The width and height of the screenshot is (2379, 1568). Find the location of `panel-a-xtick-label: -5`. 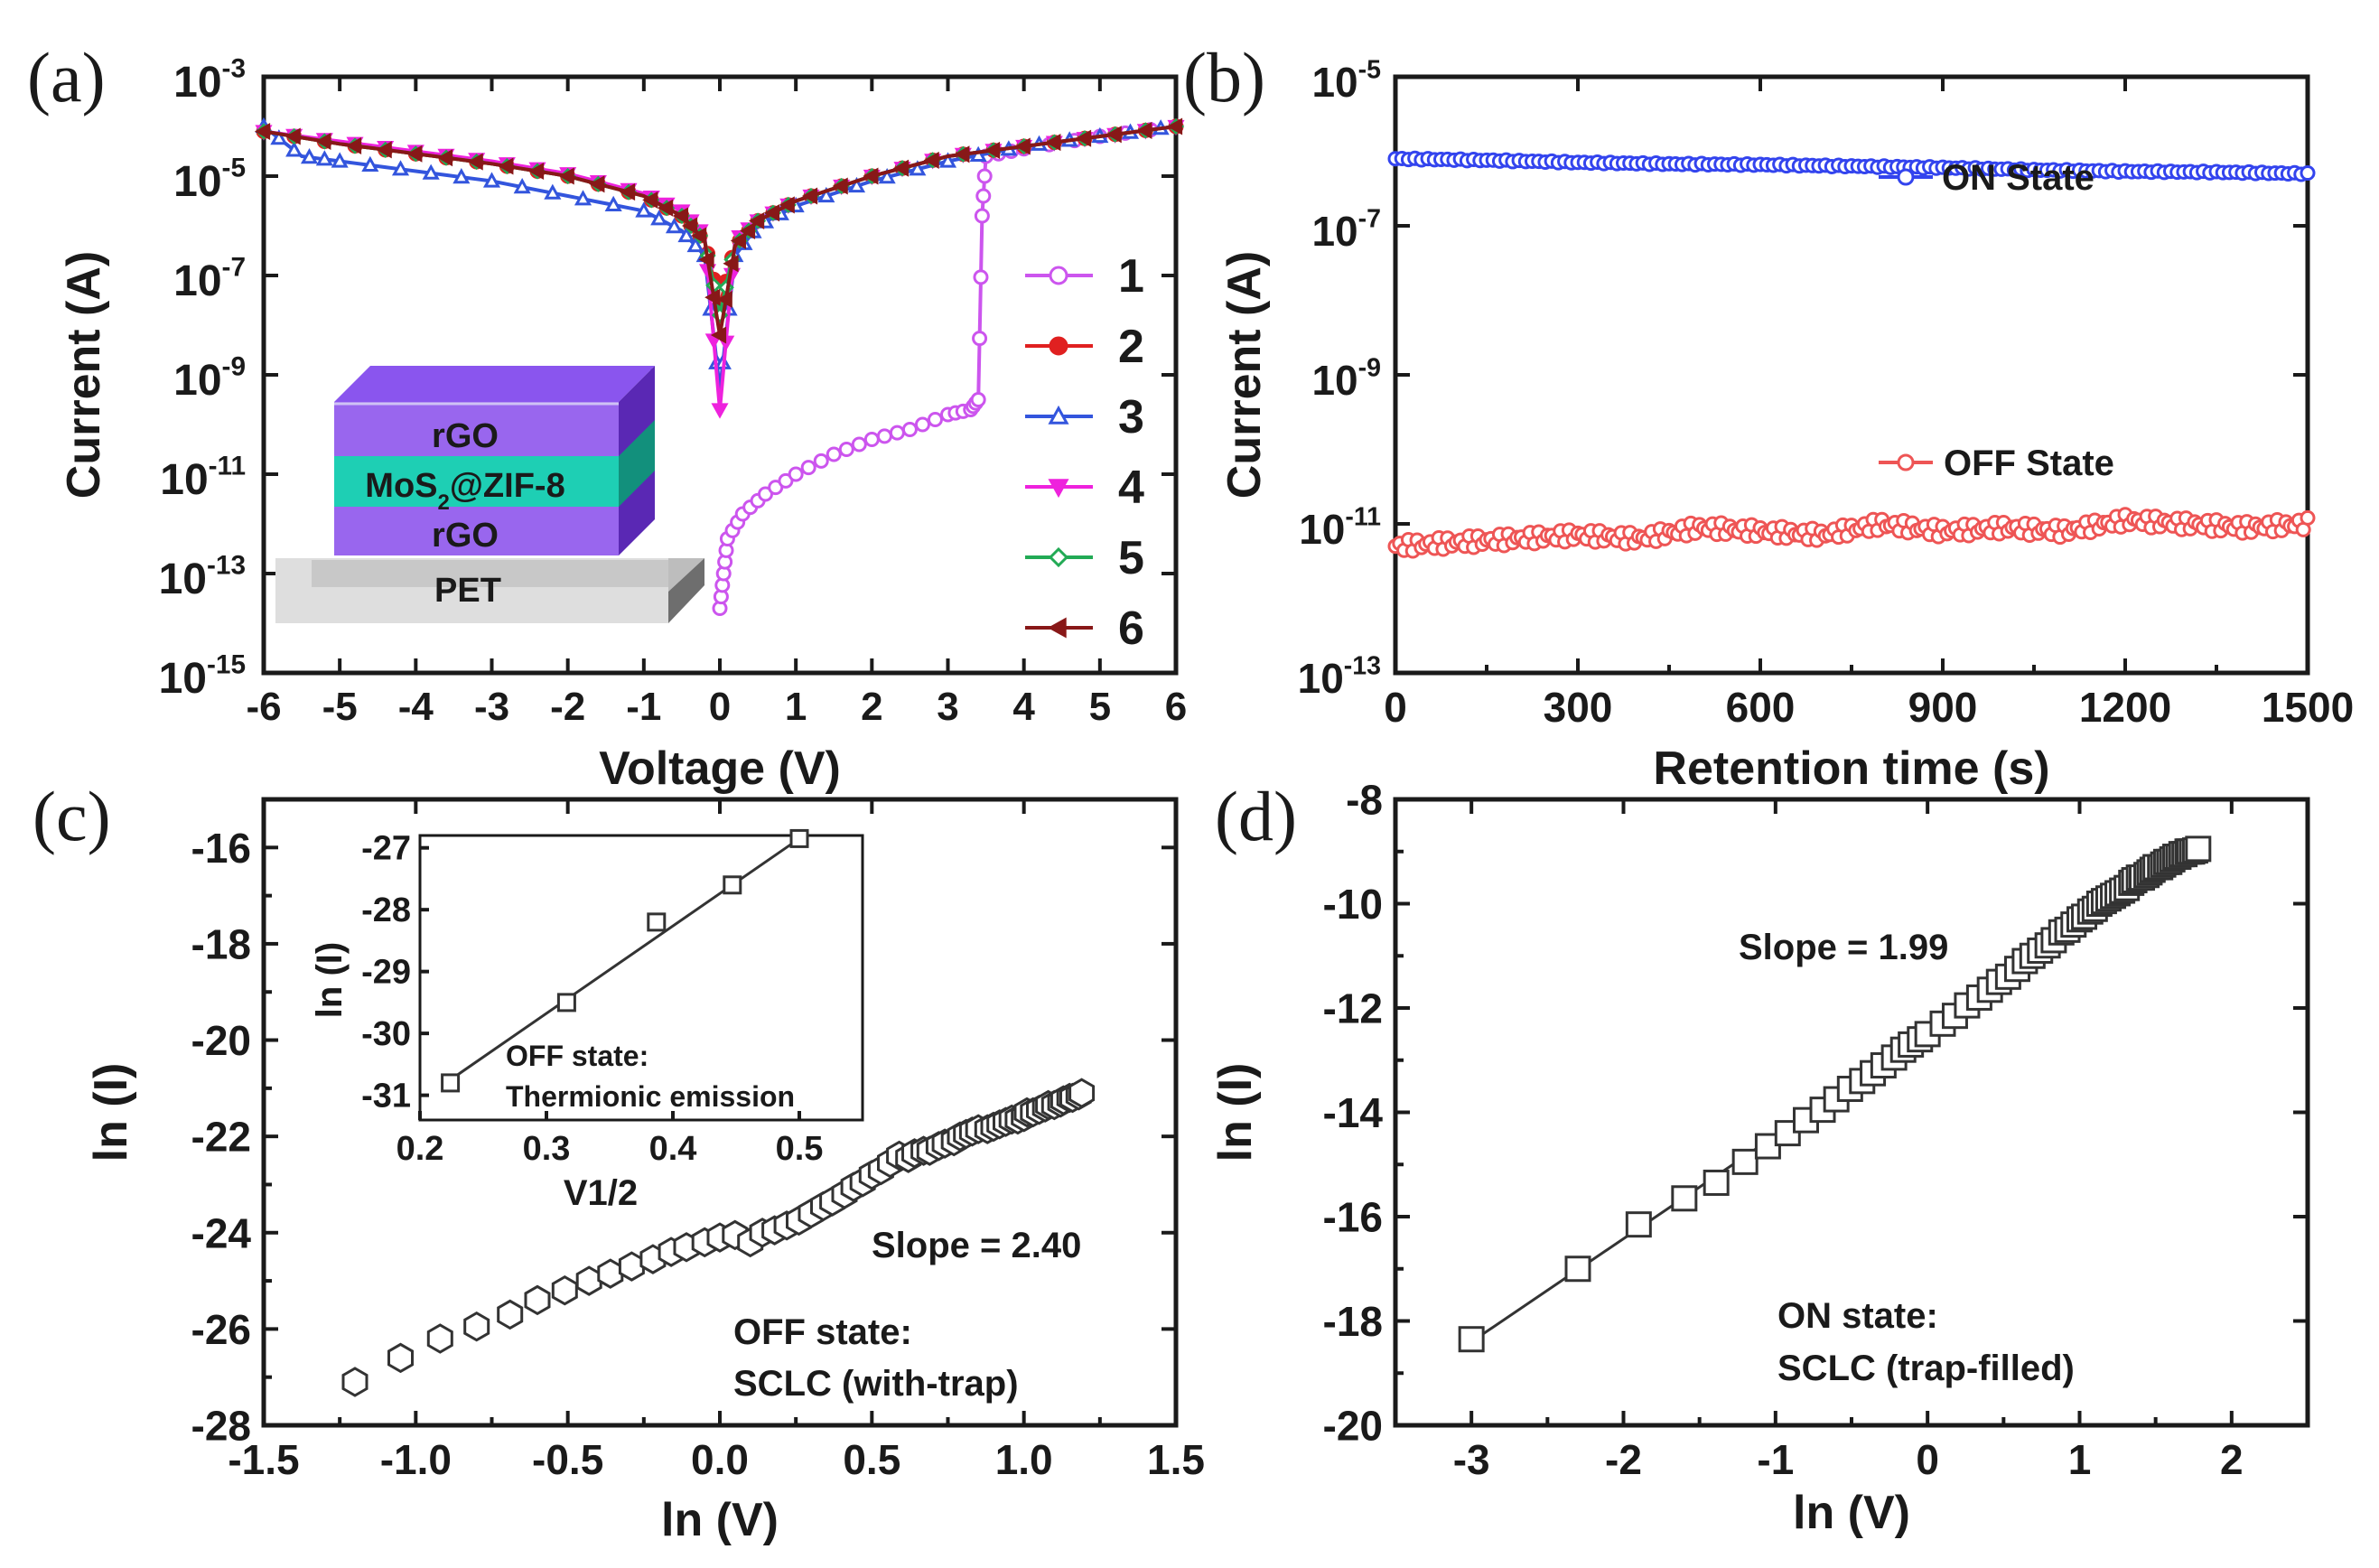

panel-a-xtick-label: -5 is located at coordinates (340, 707).